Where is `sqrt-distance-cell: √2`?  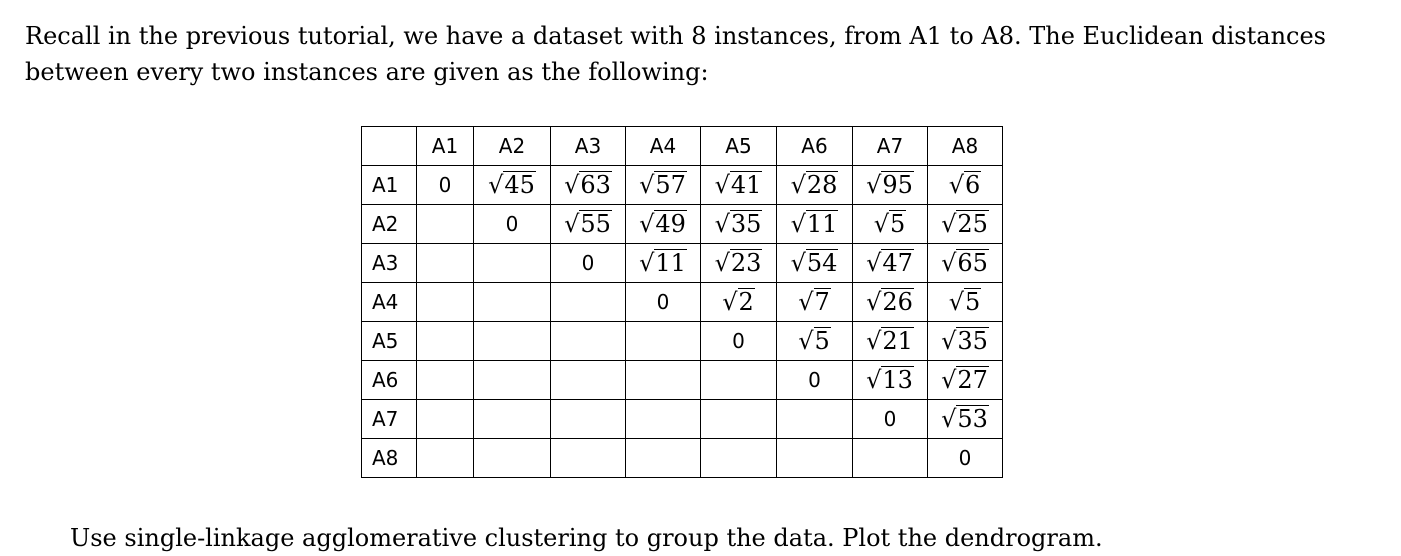
sqrt-distance-cell: √2 is located at coordinates (738, 302).